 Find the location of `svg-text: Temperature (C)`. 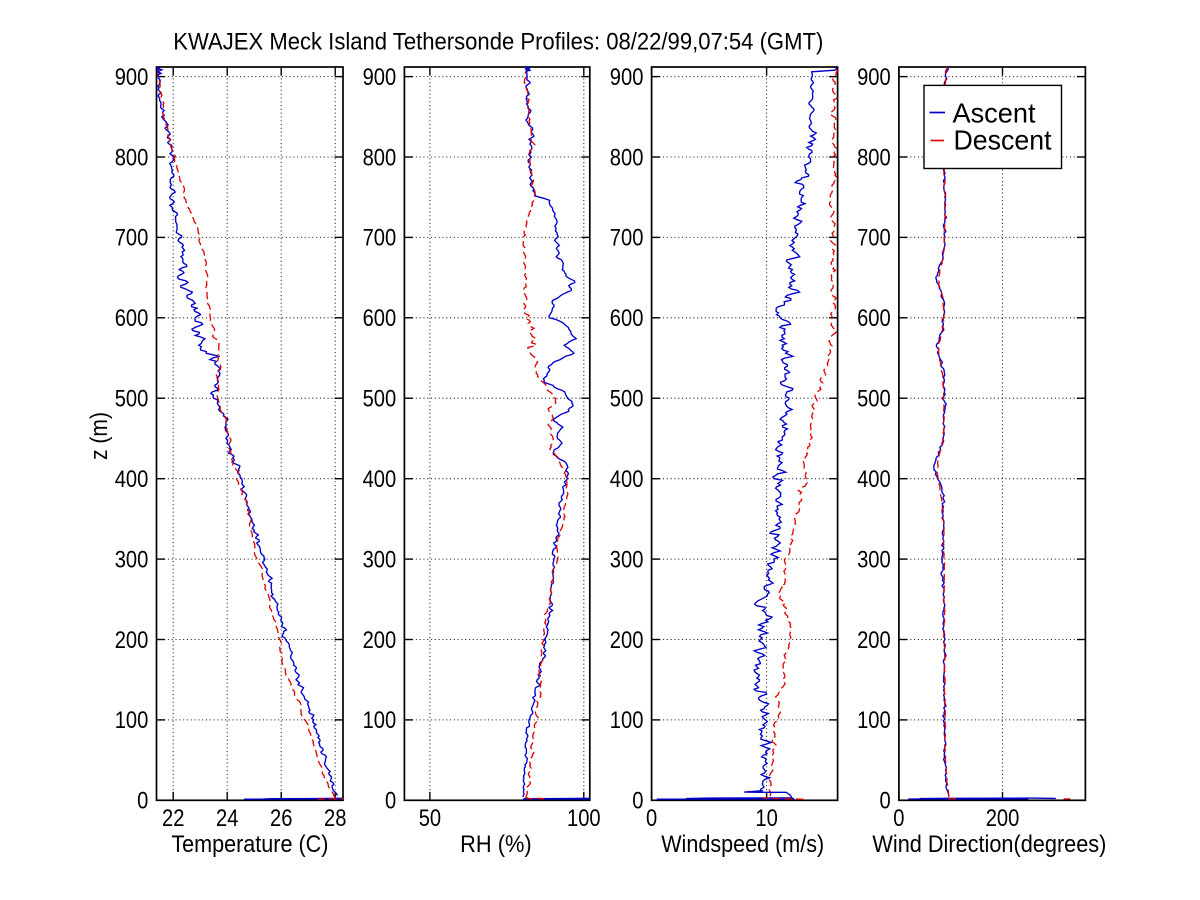

svg-text: Temperature (C) is located at coordinates (249, 844).